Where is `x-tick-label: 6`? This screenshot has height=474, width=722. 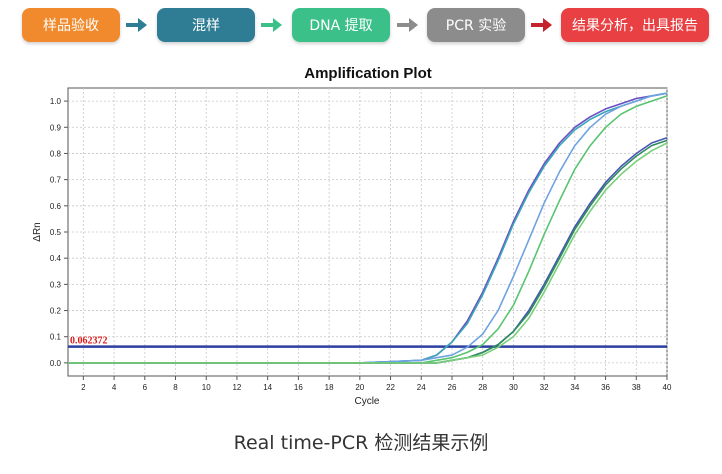 x-tick-label: 6 is located at coordinates (145, 387).